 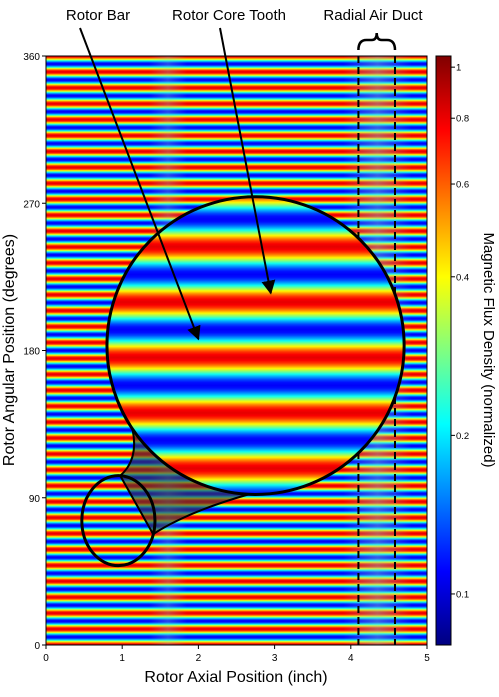 What do you see at coordinates (229, 15) in the screenshot?
I see `annotation-label: Rotor Core Tooth` at bounding box center [229, 15].